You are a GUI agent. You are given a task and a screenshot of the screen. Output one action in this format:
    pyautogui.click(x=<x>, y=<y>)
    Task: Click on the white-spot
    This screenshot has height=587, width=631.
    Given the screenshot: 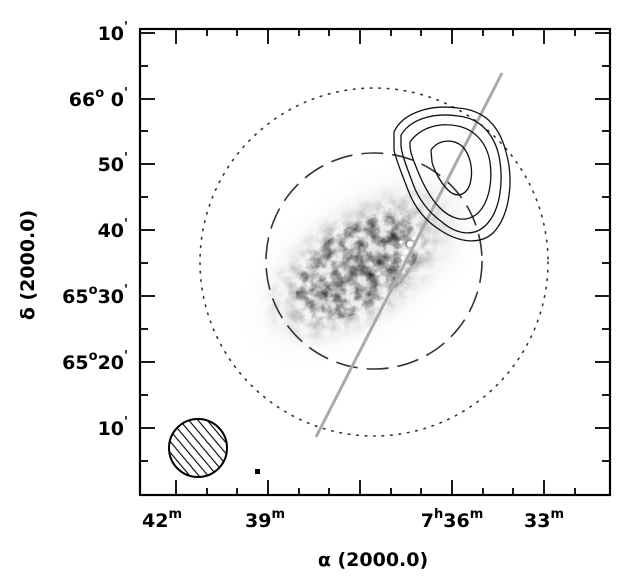 What is the action you would take?
    pyautogui.click(x=407, y=248)
    